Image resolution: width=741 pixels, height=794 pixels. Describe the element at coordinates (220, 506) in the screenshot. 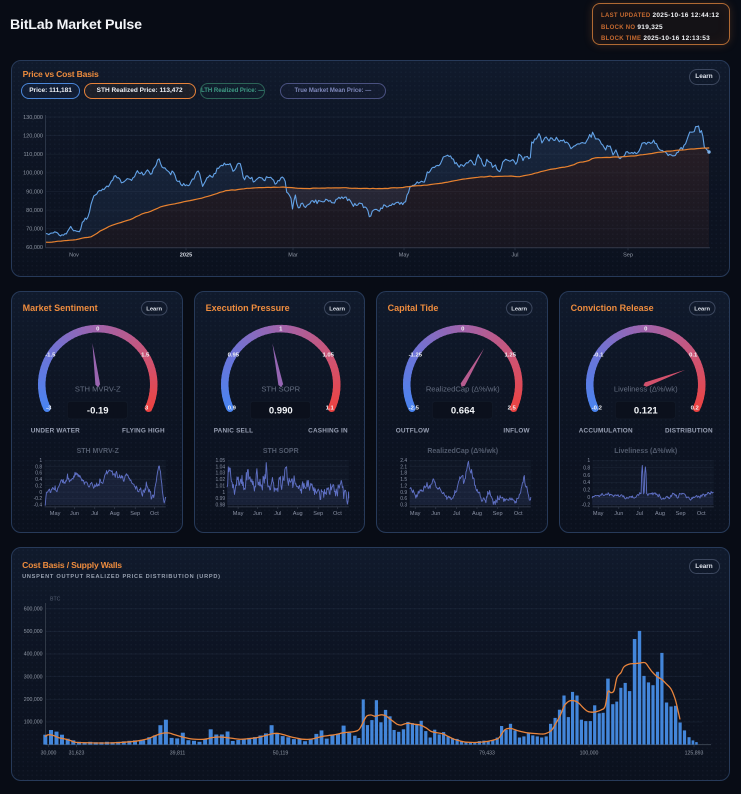

I see `svg-text: 0.98` at that location.